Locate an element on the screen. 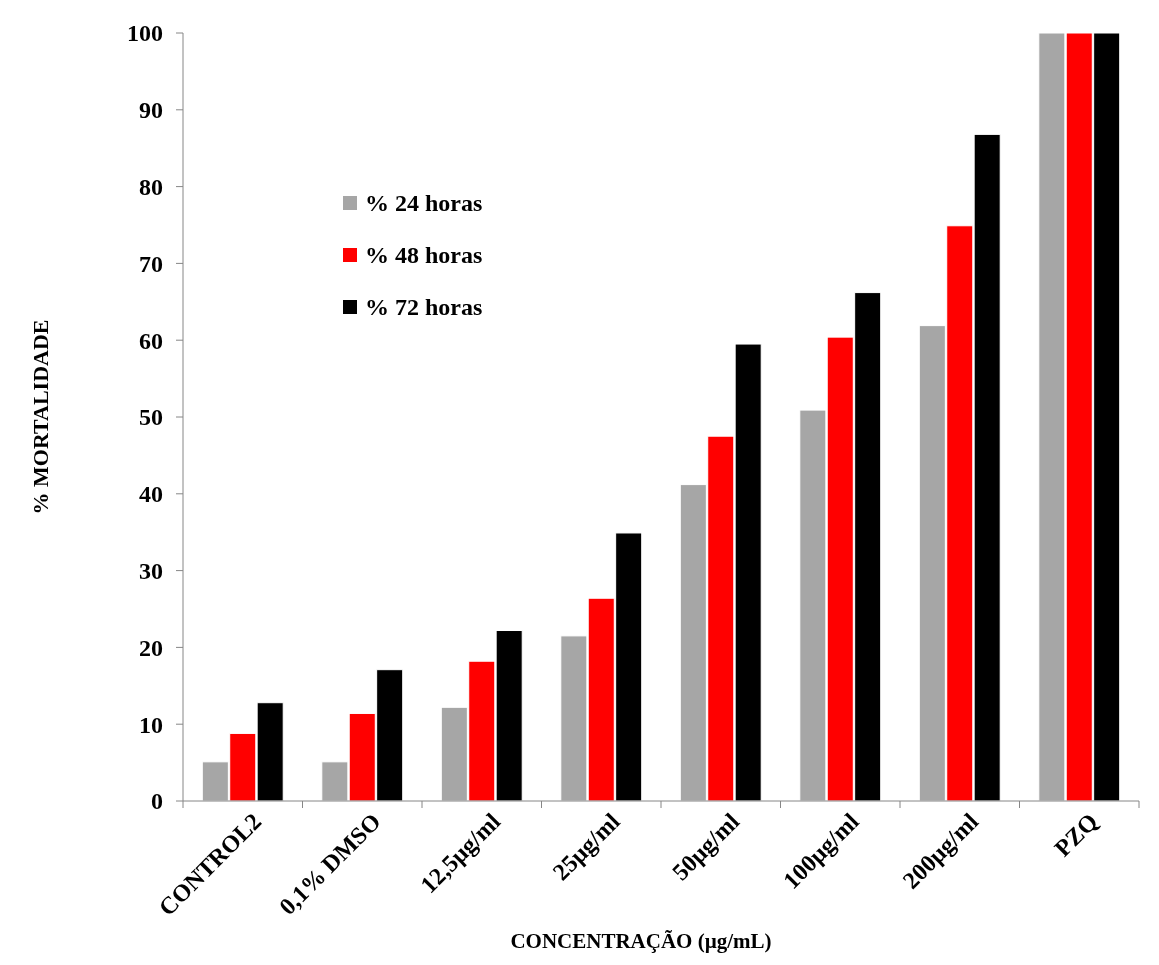 The height and width of the screenshot is (965, 1159). y-tick-label: 30 is located at coordinates (151, 571).